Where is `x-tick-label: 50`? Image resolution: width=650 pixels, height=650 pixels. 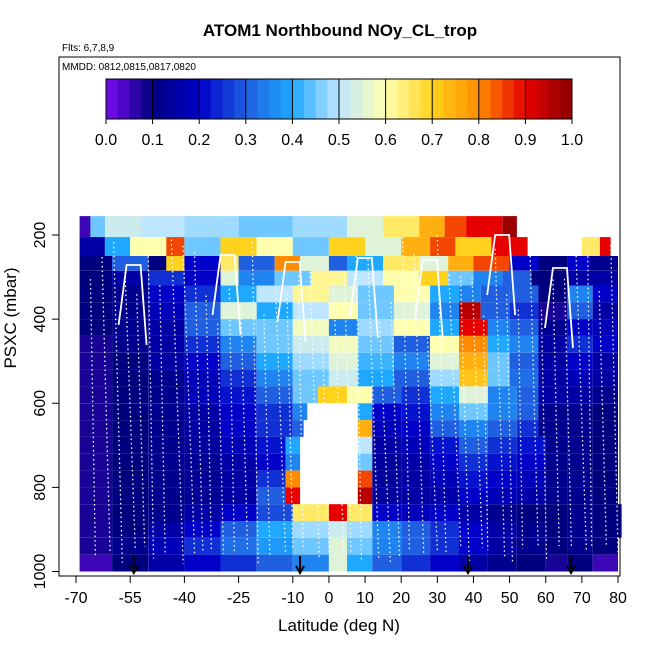 x-tick-label: 50 is located at coordinates (510, 598).